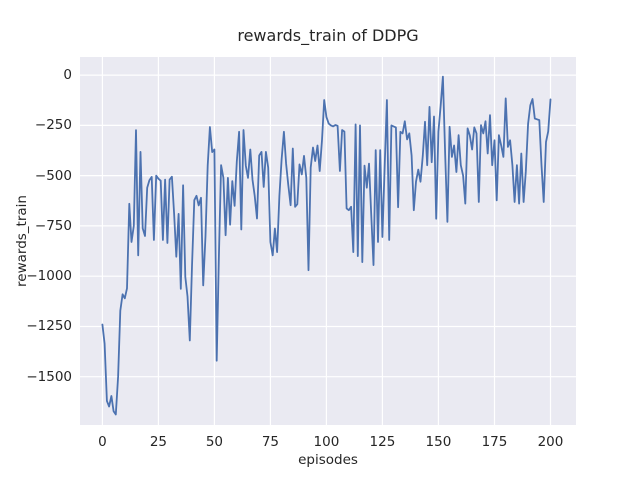 The height and width of the screenshot is (480, 640). Describe the element at coordinates (53, 175) in the screenshot. I see `y-tick-label: −500` at that location.